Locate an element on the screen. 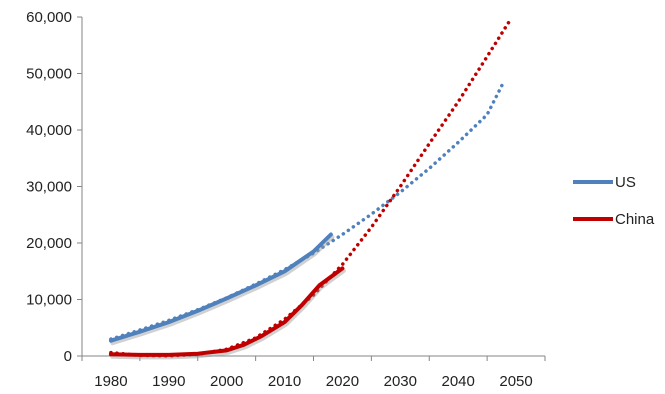 This screenshot has width=665, height=394. x-tick-label: 1980 is located at coordinates (110, 381).